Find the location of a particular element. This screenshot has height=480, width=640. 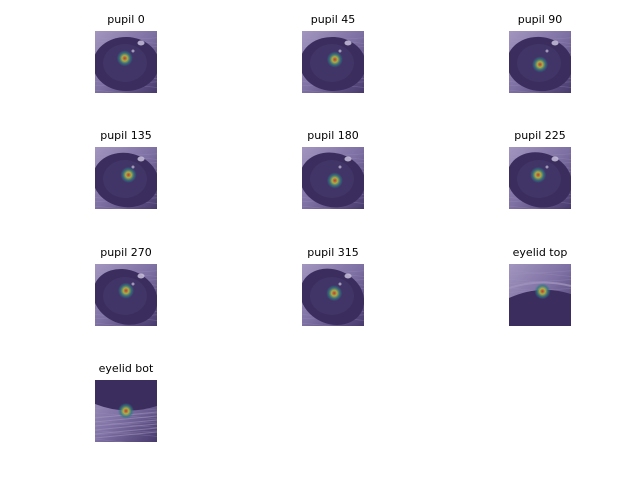

panel-title: pupil 45 is located at coordinates (333, 19).